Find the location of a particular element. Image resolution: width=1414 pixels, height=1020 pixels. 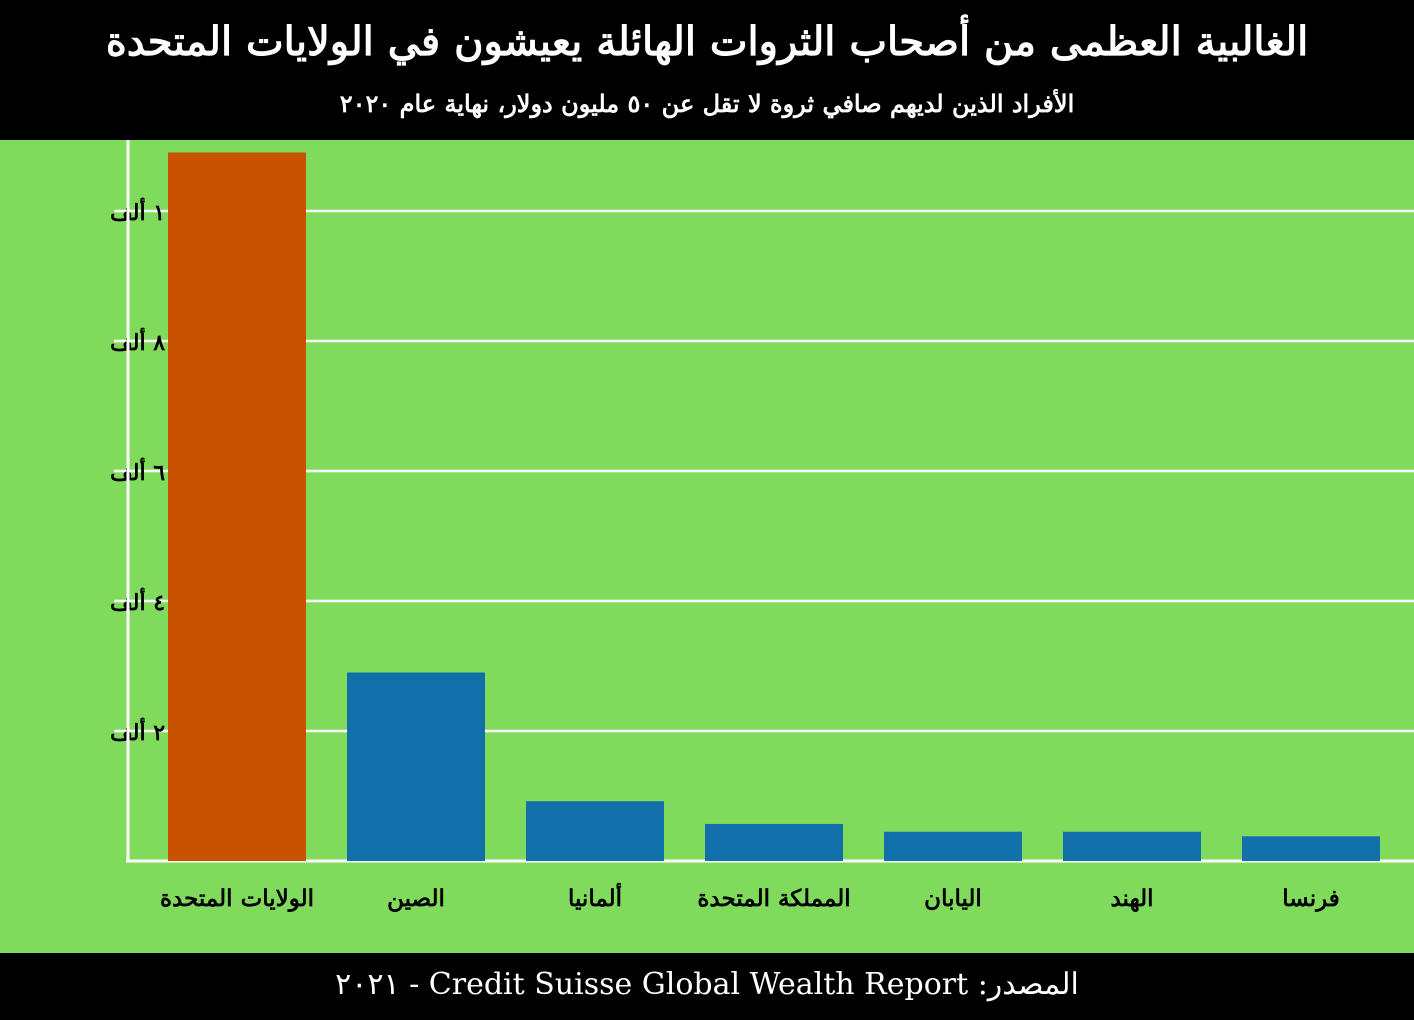

y-tick-label: ٦٠ ألف is located at coordinates (143, 471).